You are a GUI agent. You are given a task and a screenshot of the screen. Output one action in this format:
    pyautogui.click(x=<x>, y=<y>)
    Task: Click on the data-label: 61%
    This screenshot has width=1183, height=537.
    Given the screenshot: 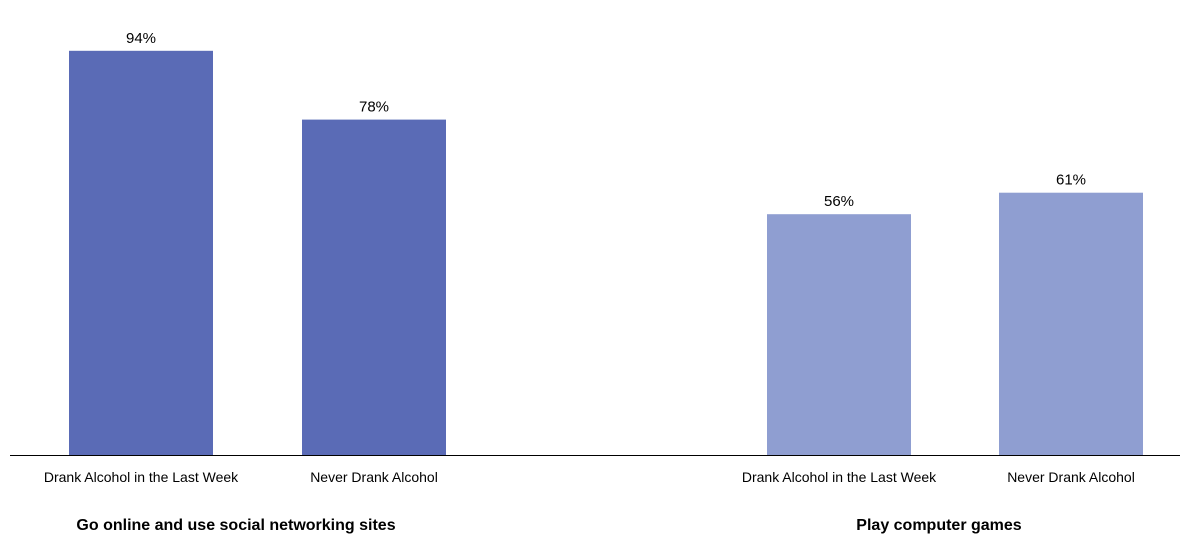 What is the action you would take?
    pyautogui.click(x=1071, y=180)
    